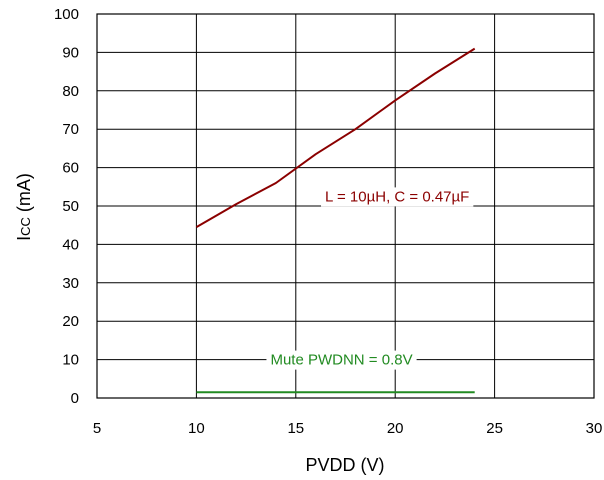 The width and height of the screenshot is (604, 480). I want to click on y-tick-label: 10, so click(70, 360).